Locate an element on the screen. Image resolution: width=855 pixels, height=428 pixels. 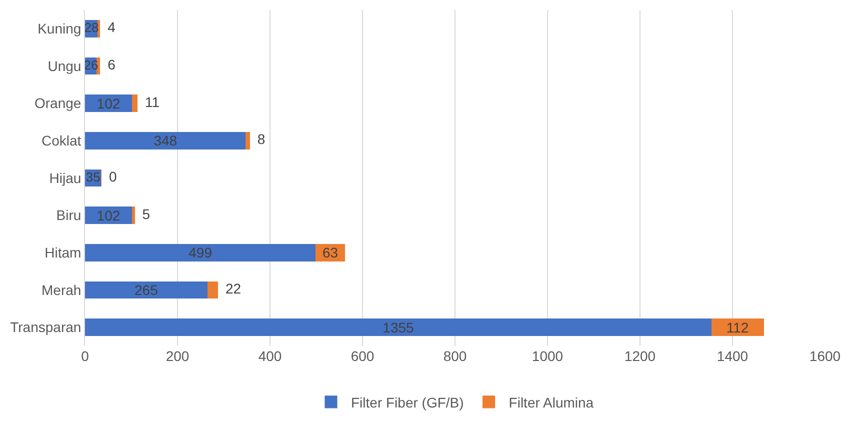
data-label: 35 is located at coordinates (93, 176).